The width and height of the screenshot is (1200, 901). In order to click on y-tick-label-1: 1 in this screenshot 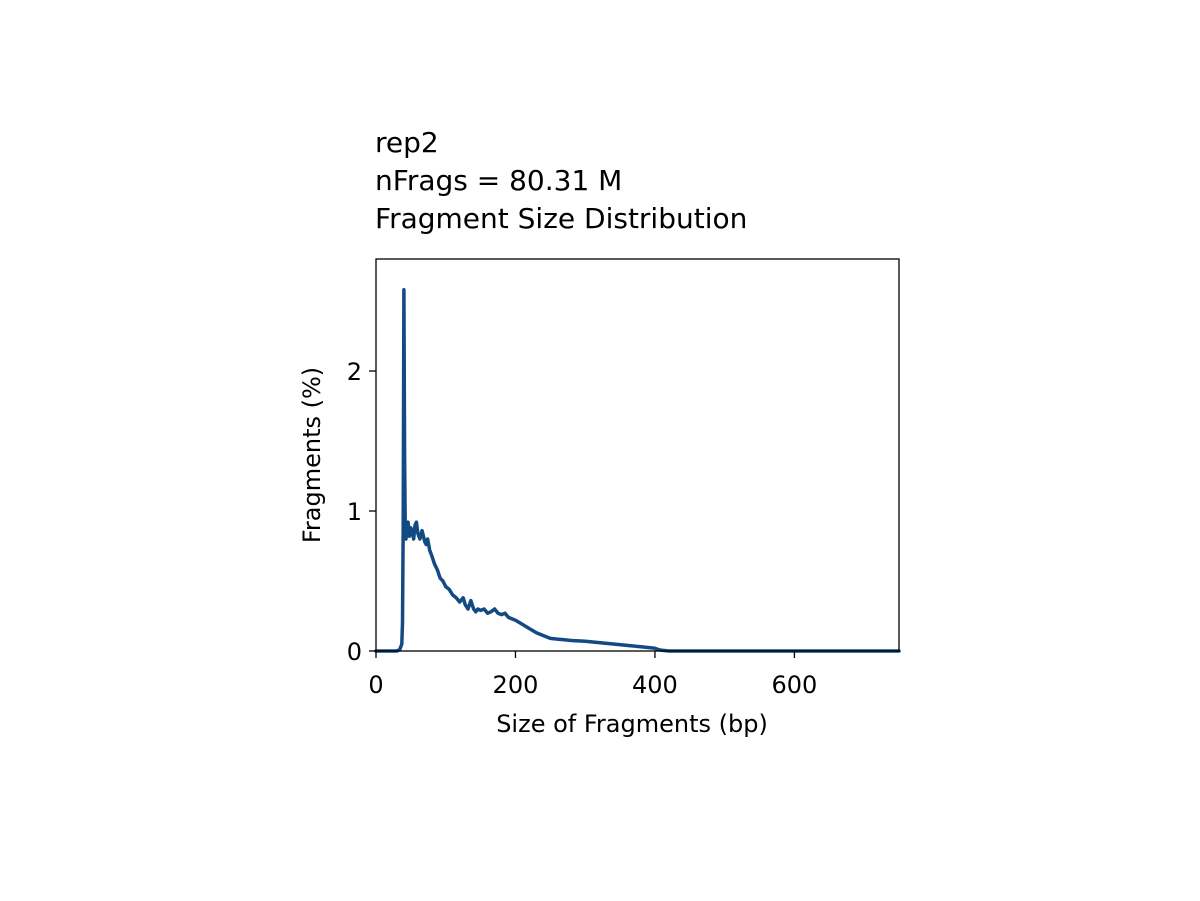, I will do `click(354, 512)`.